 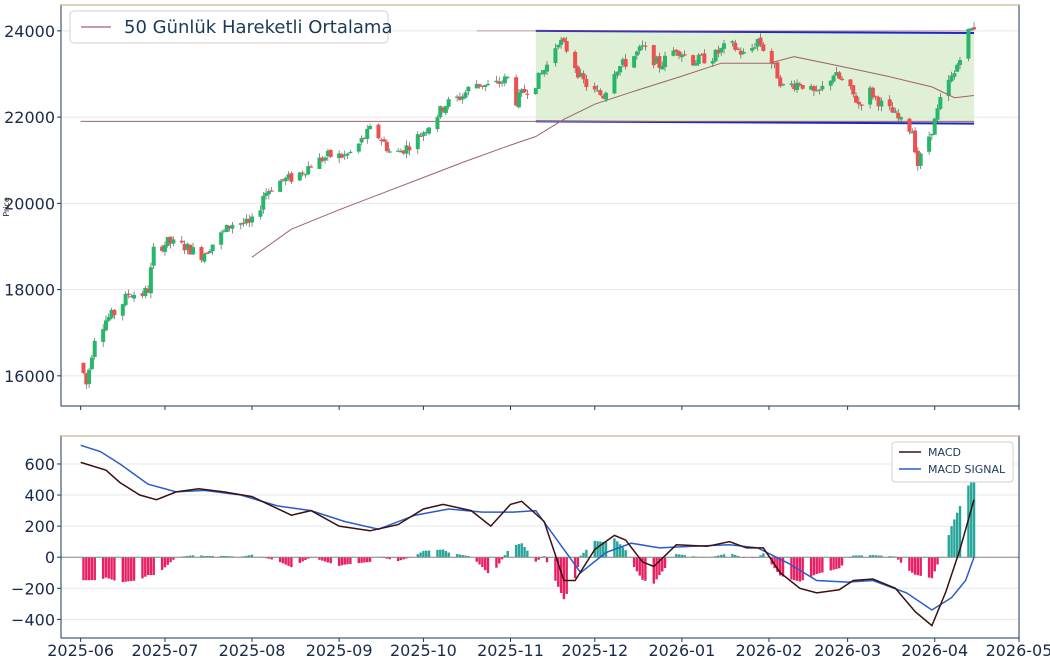 I want to click on support-lines, so click(x=527, y=76).